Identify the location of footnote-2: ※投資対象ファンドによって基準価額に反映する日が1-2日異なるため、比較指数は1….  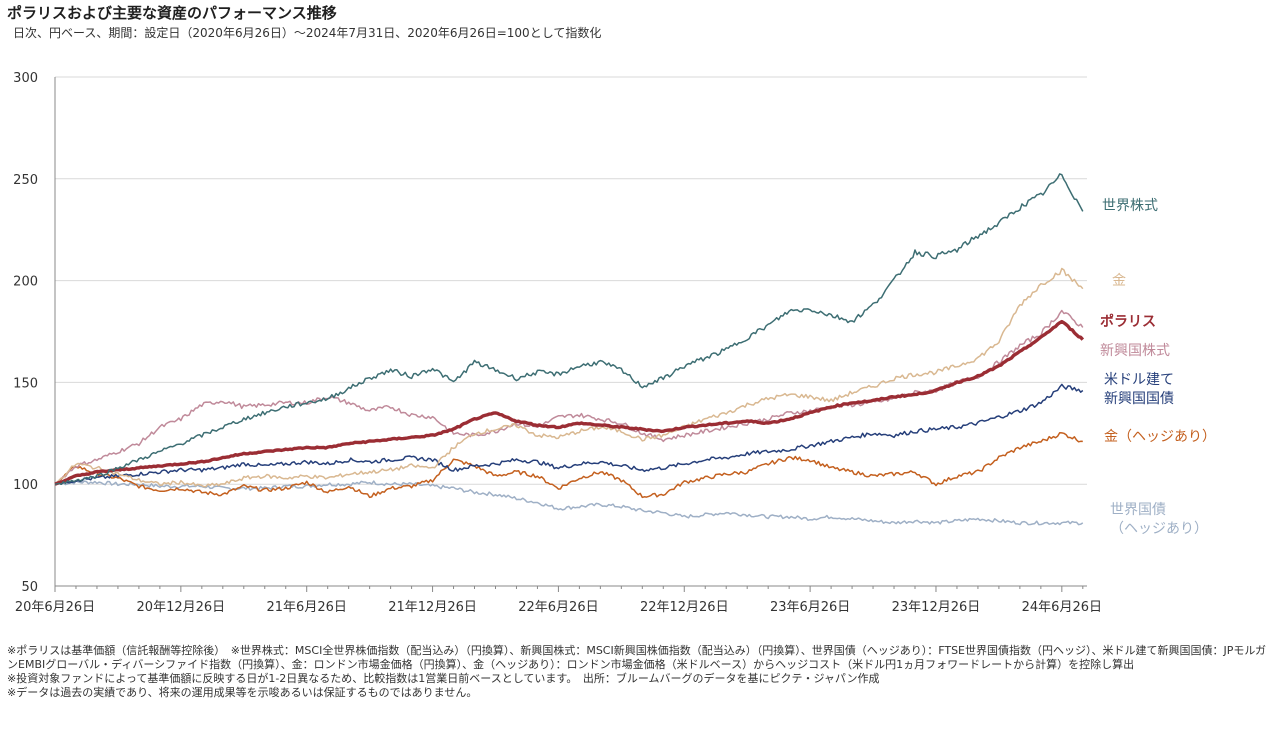
(443, 678).